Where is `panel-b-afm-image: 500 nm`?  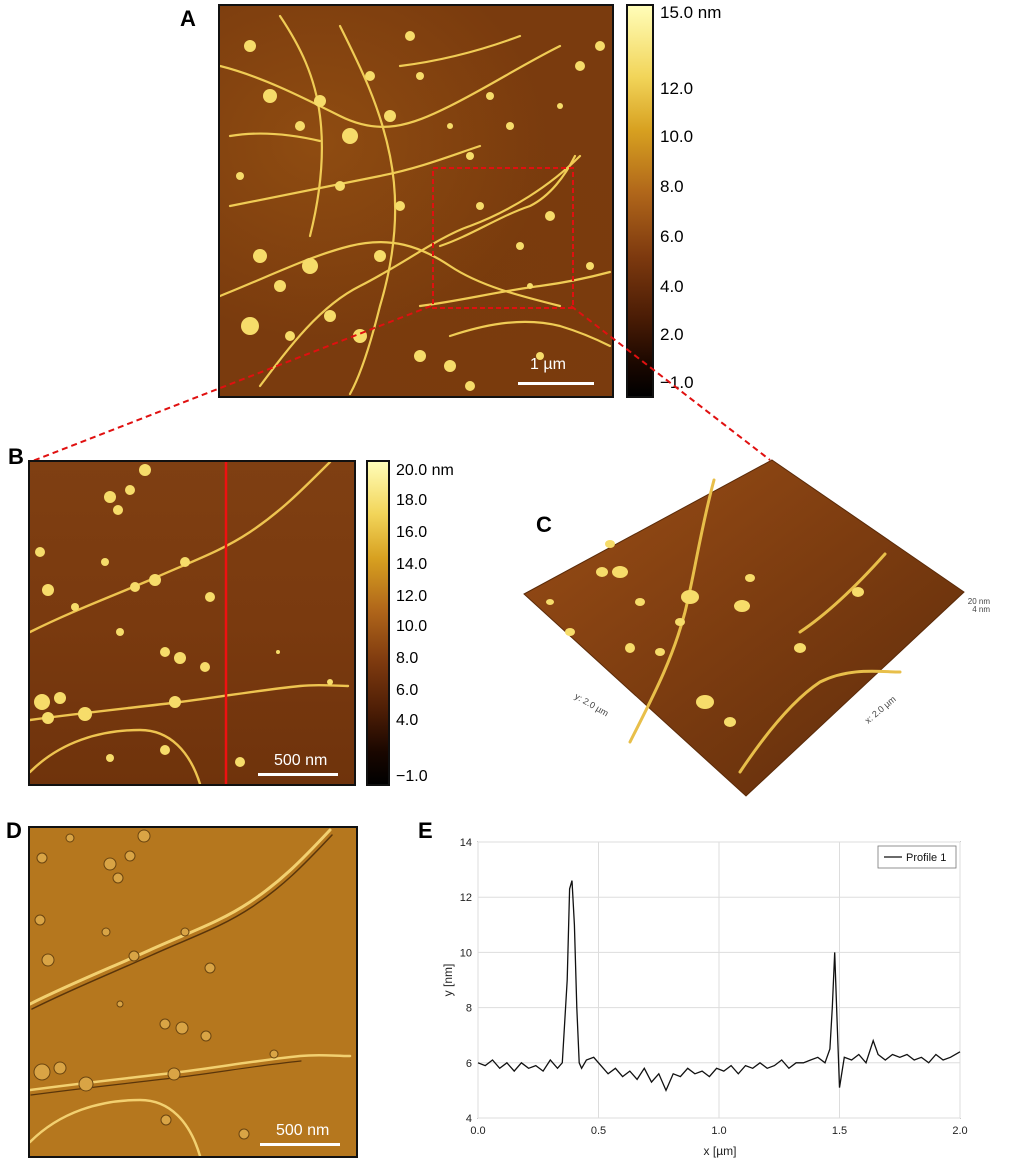 panel-b-afm-image: 500 nm is located at coordinates (192, 623).